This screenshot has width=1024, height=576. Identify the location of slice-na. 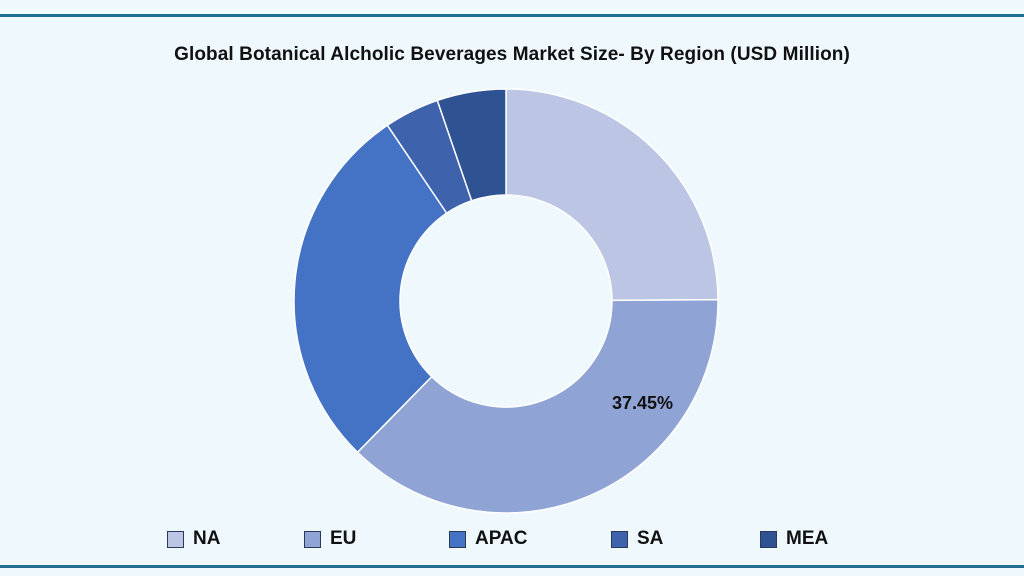
(612, 195).